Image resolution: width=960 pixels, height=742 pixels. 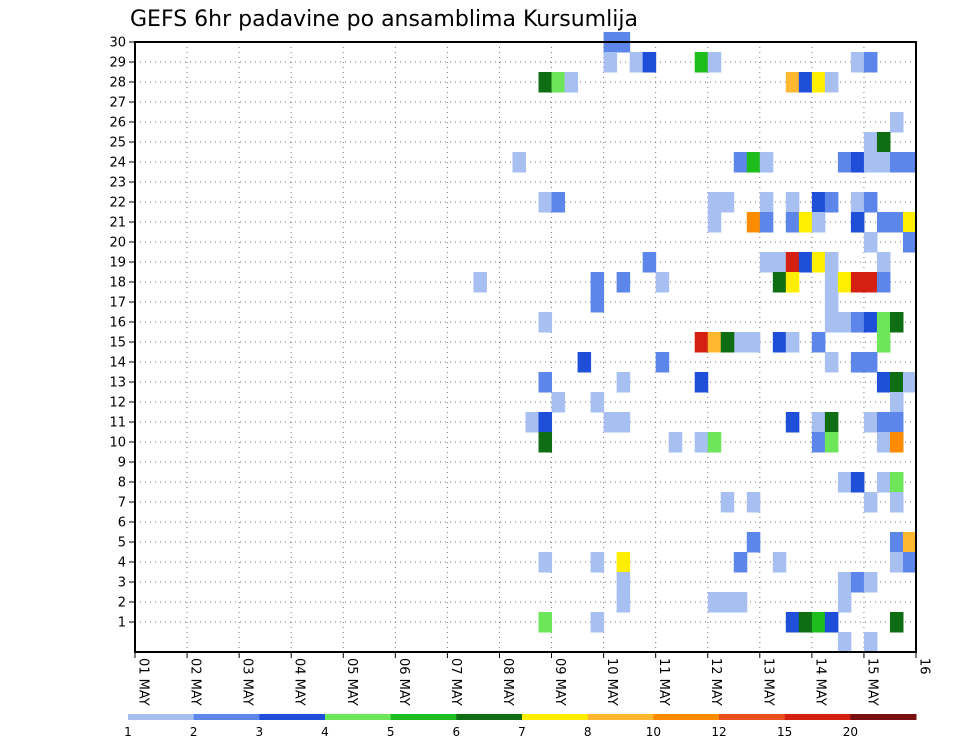 I want to click on legend-label: 5, so click(x=391, y=732).